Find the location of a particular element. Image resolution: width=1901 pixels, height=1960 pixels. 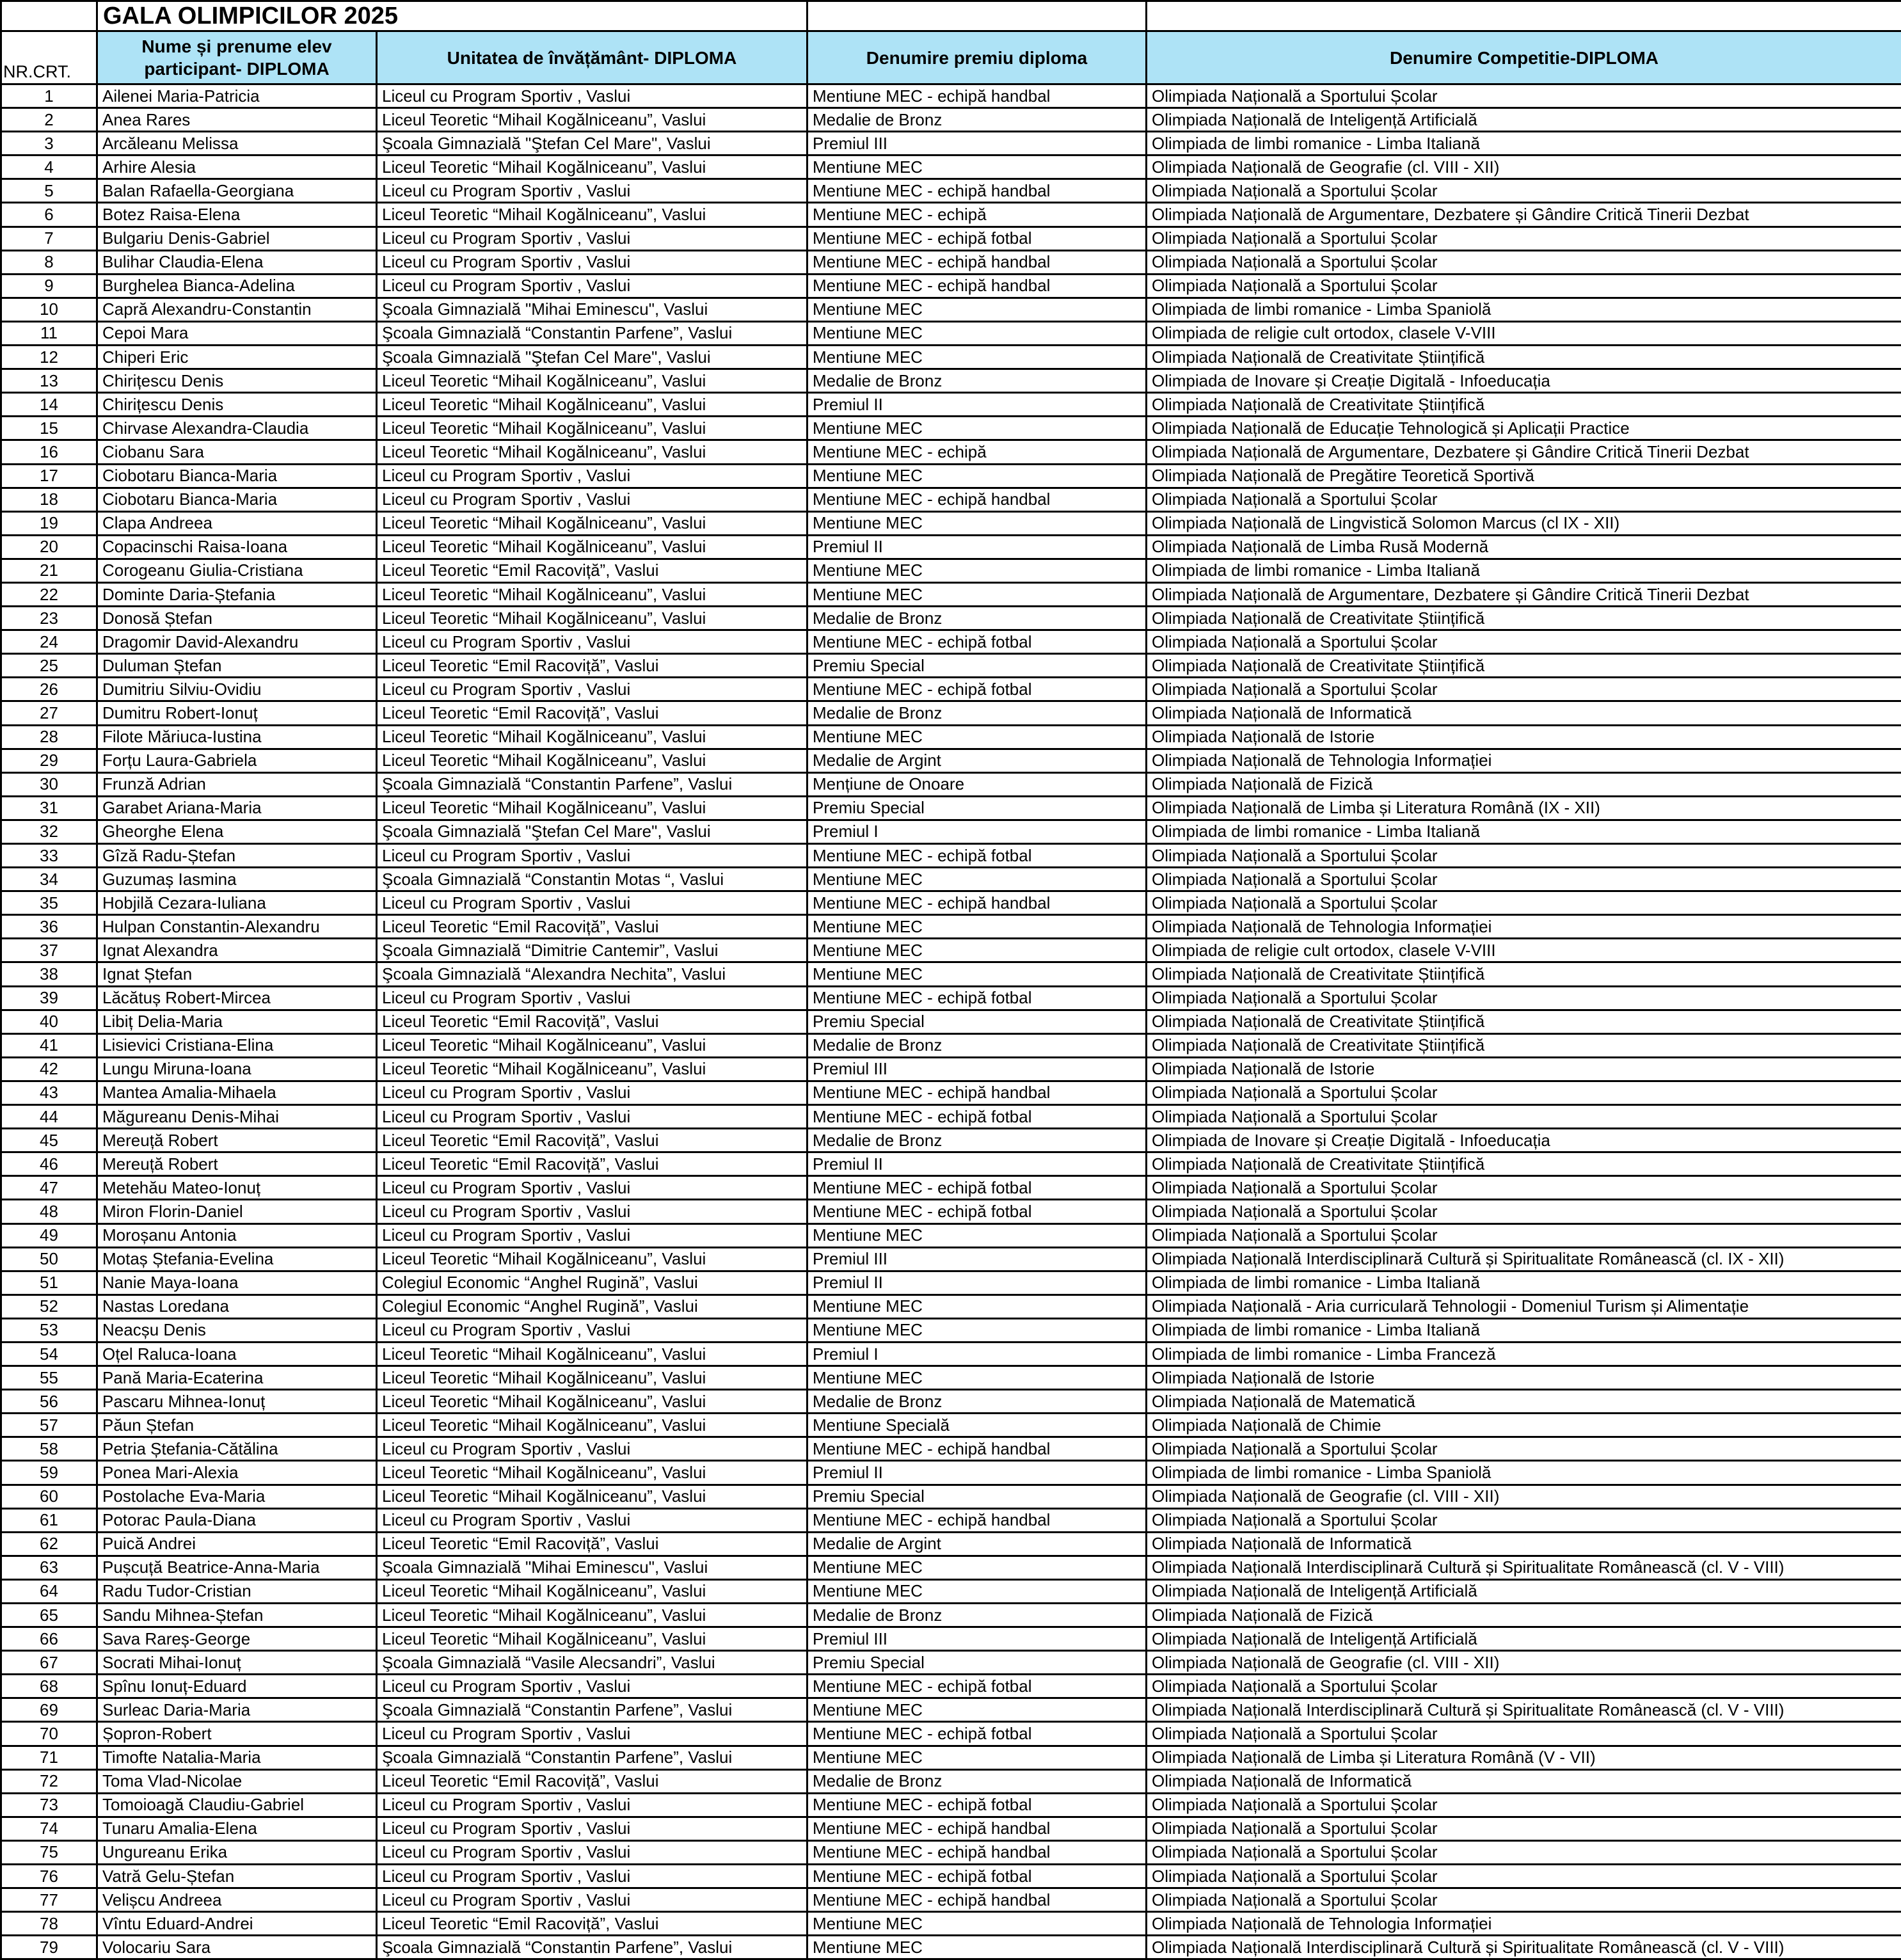

cell-competition: Olimpiada Națională de Informatică is located at coordinates (1523, 1781).